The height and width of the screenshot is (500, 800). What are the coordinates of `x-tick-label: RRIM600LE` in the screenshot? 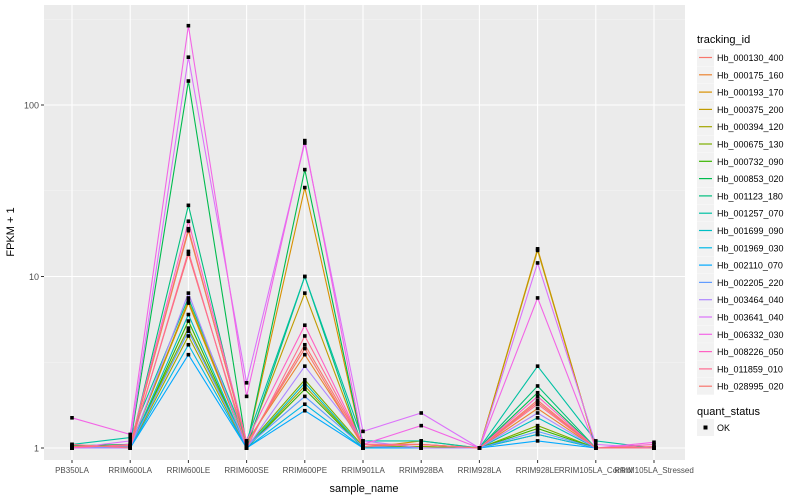 It's located at (189, 470).